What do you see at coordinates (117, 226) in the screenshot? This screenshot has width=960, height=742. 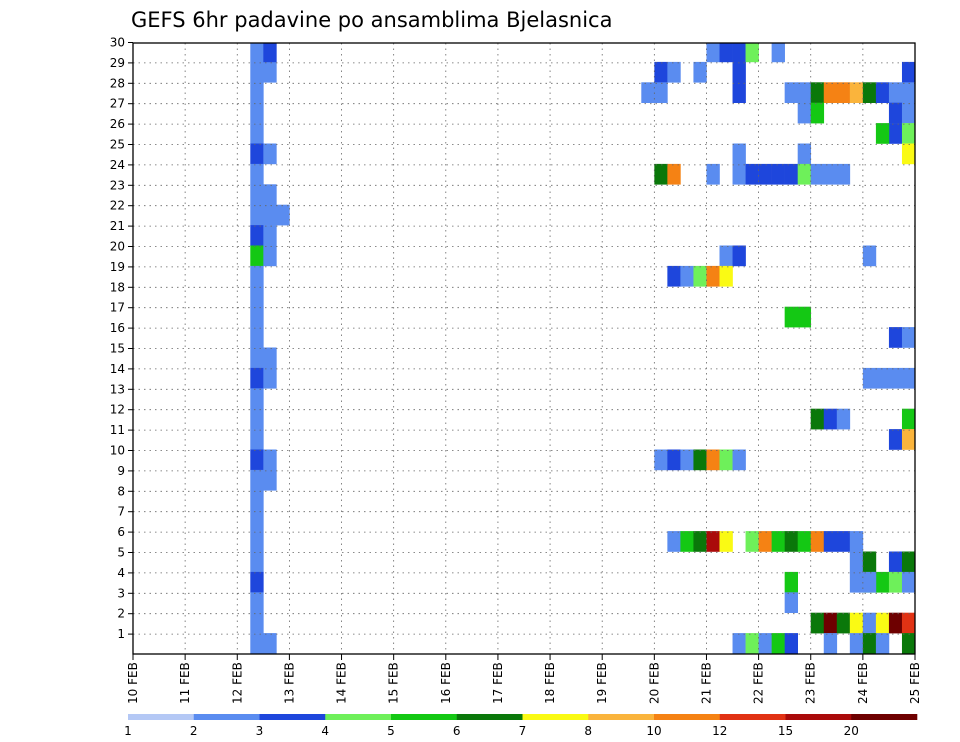 I see `y-tick-label: 21` at bounding box center [117, 226].